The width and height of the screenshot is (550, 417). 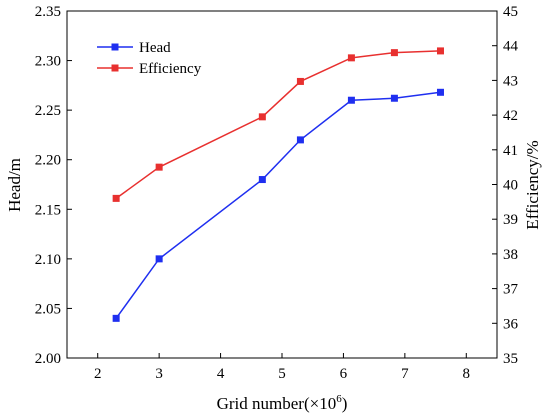 What do you see at coordinates (510, 255) in the screenshot?
I see `y-right-tick-label: 38` at bounding box center [510, 255].